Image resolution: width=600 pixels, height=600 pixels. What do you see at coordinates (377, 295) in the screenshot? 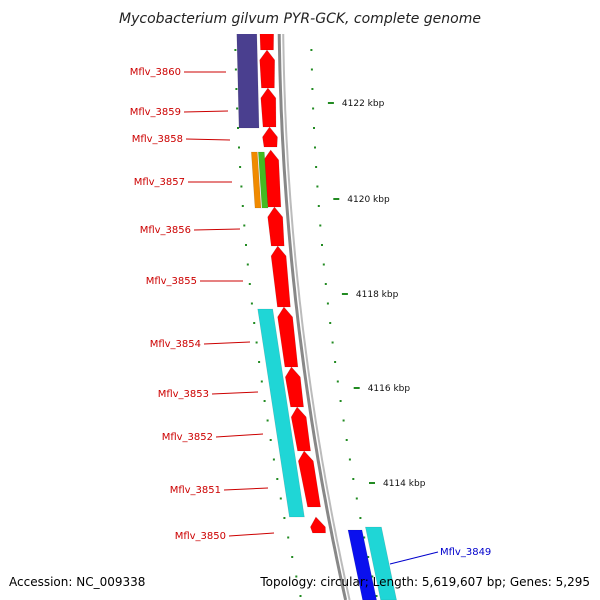
I see `kbp-label: 4118 kbp` at bounding box center [377, 295].